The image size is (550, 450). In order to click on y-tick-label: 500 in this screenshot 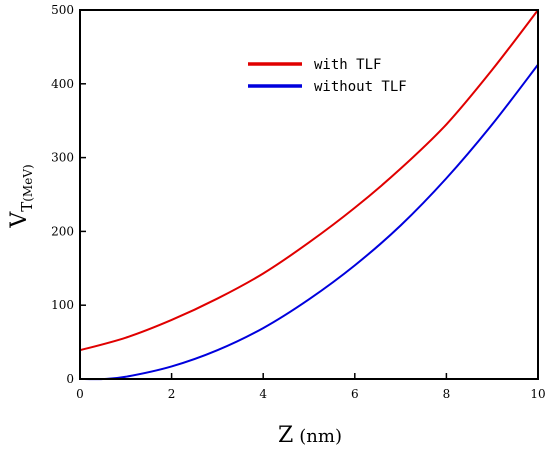, I will do `click(62, 10)`.